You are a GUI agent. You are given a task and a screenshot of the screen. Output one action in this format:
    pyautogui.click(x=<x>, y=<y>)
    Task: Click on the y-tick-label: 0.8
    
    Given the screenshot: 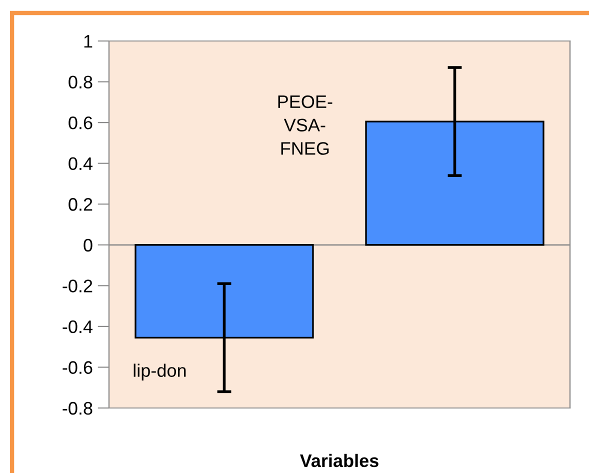 What is the action you would take?
    pyautogui.click(x=80, y=82)
    